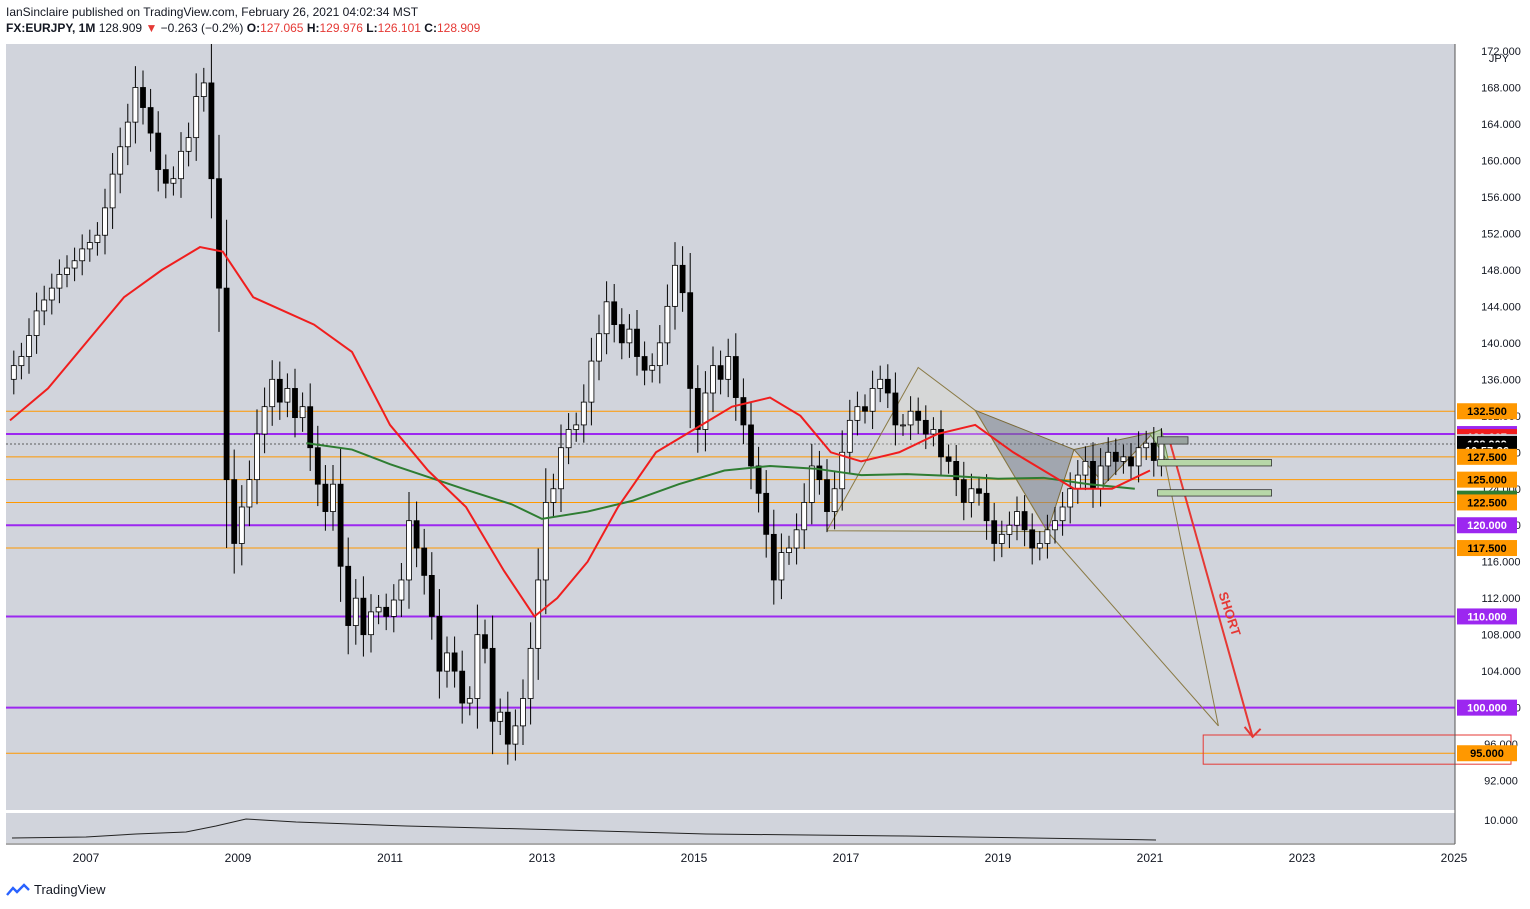 Image resolution: width=1530 pixels, height=909 pixels. I want to click on close-value: 128.909, so click(458, 28).